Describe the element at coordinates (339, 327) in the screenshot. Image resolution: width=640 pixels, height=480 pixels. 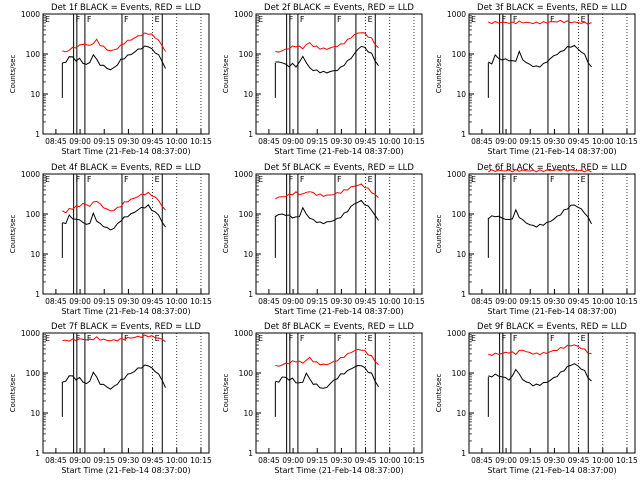
I see `panel-title: Det 8f BLACK = Events, RED = LLD` at that location.